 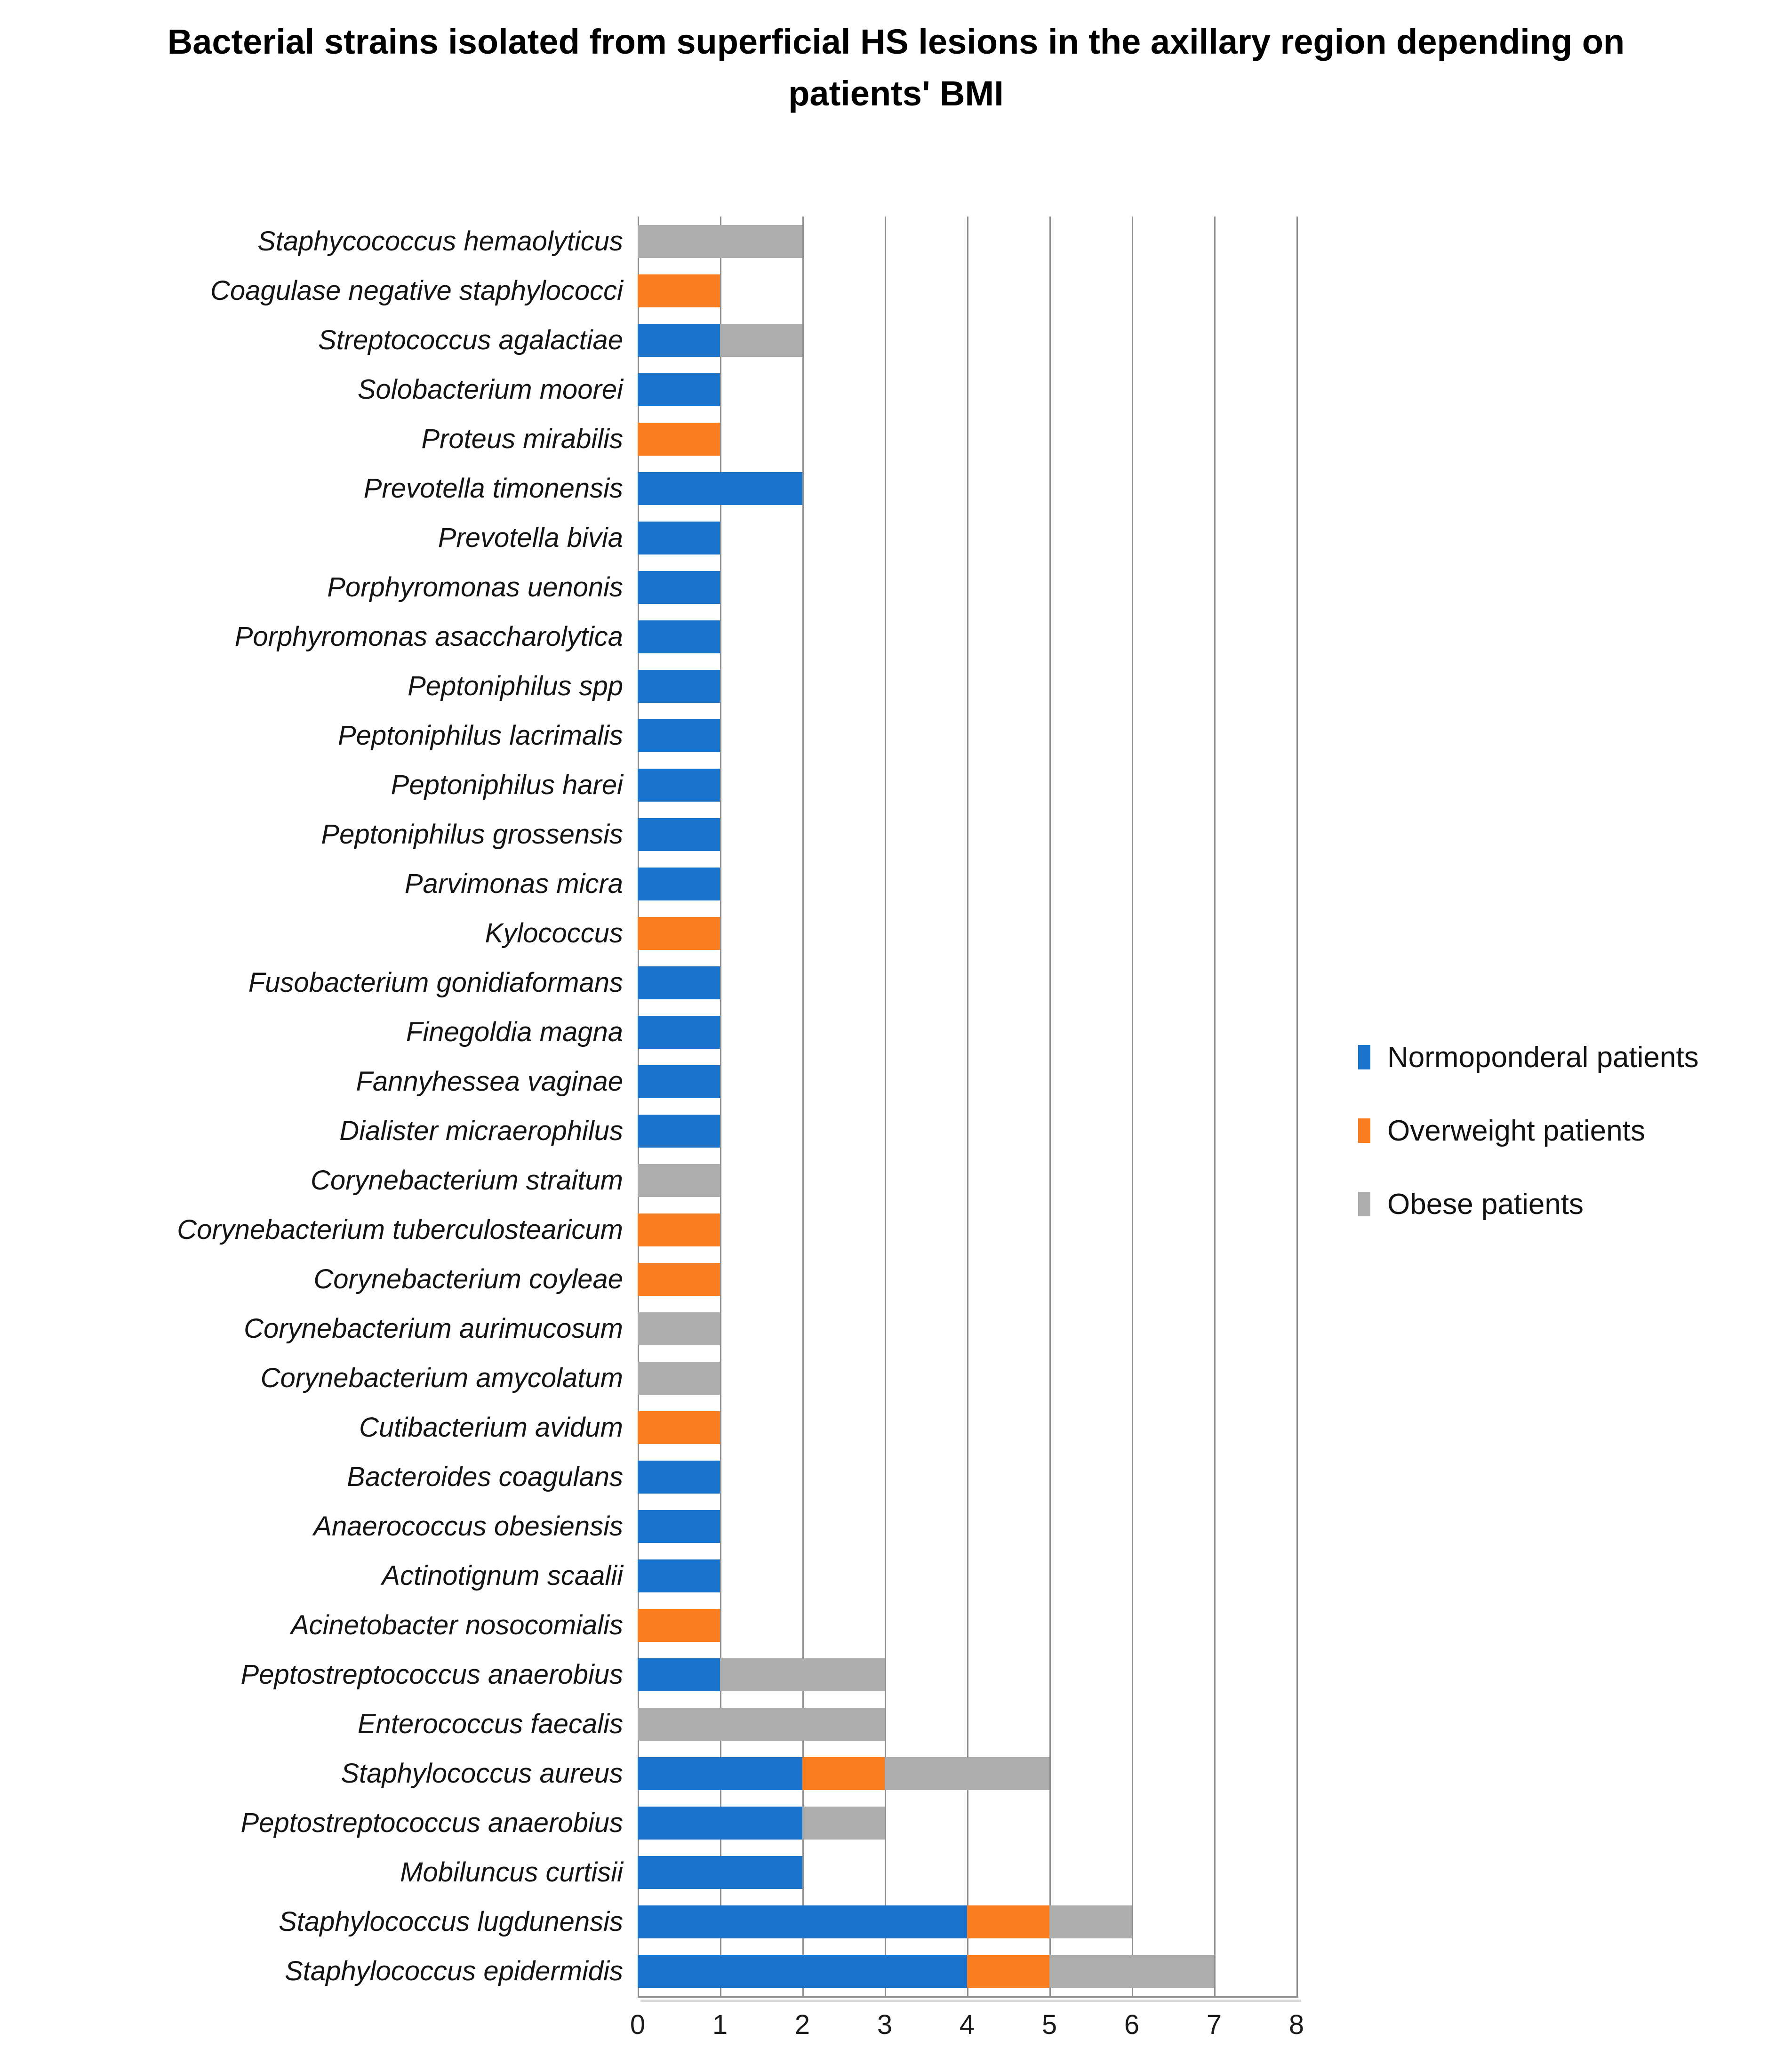 I want to click on category-label: Actinotignum scaalii, so click(x=502, y=1575).